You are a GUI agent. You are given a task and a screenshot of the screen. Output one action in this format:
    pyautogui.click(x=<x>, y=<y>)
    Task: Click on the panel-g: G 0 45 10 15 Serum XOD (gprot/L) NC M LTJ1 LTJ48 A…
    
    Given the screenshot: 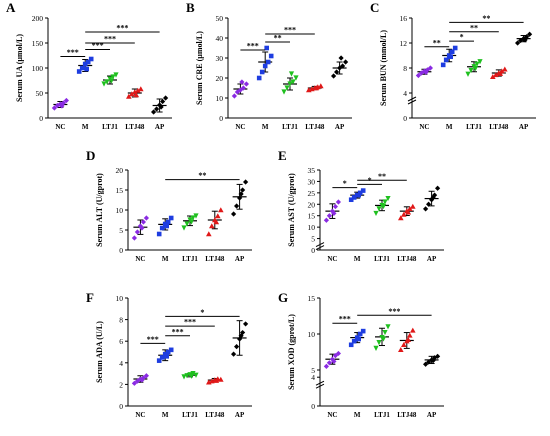 What is the action you would take?
    pyautogui.click(x=361, y=354)
    